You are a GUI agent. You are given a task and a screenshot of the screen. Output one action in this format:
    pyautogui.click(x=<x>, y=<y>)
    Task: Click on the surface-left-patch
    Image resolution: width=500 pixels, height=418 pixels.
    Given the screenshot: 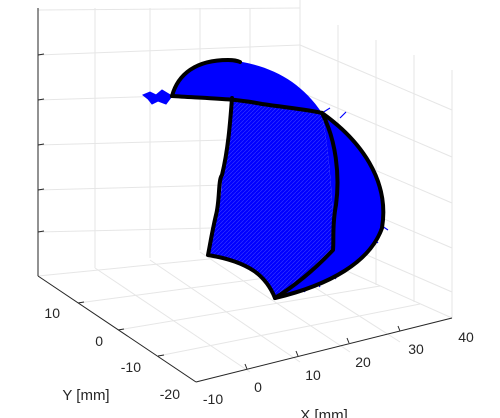 What is the action you would take?
    pyautogui.click(x=271, y=198)
    